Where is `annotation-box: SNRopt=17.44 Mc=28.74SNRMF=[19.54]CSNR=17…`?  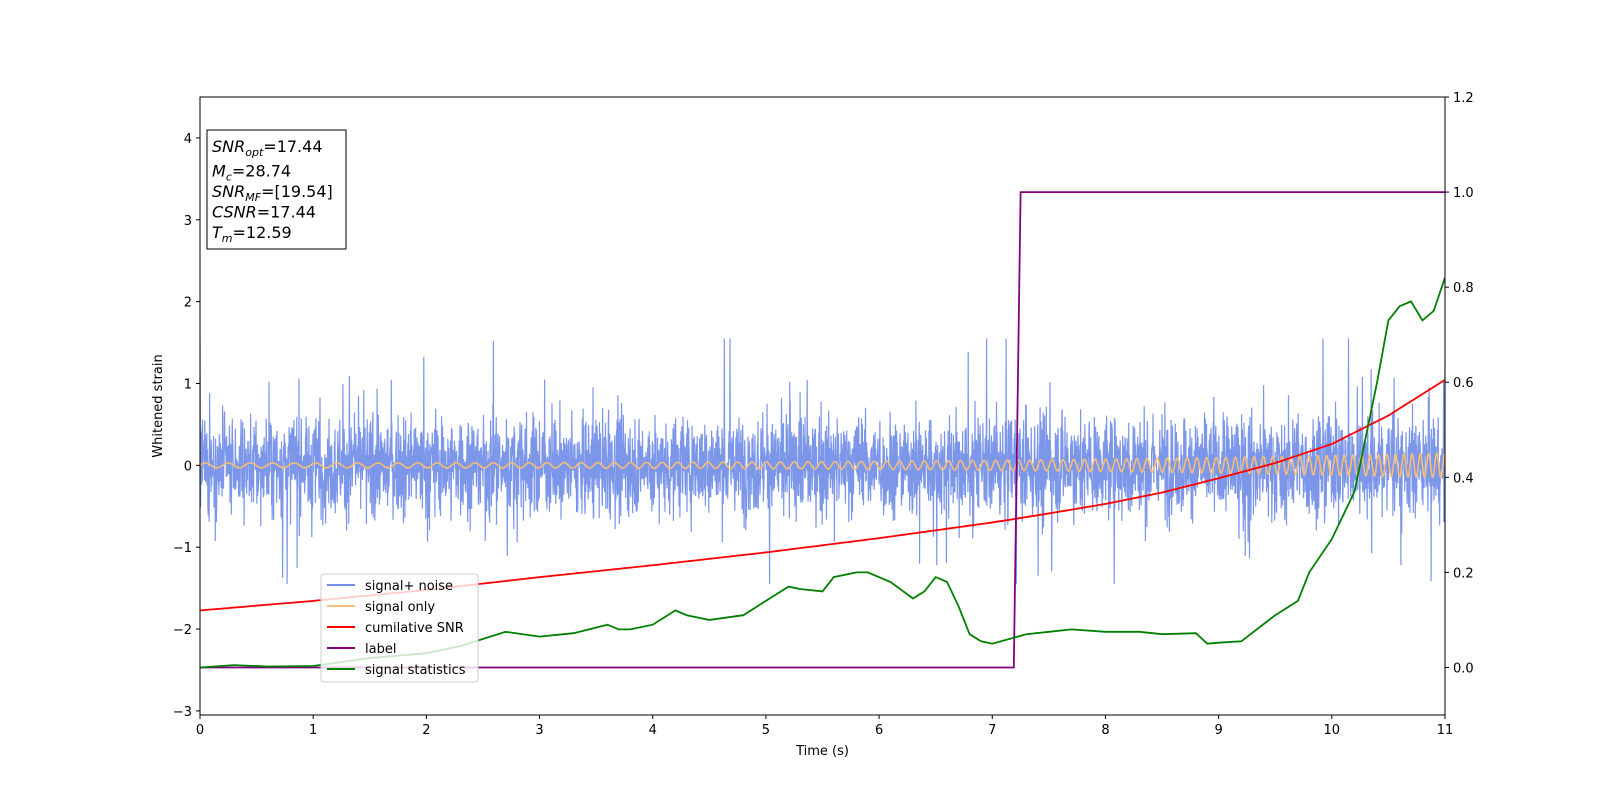 annotation-box: SNRopt=17.44 Mc=28.74SNRMF=[19.54]CSNR=17… is located at coordinates (276, 189).